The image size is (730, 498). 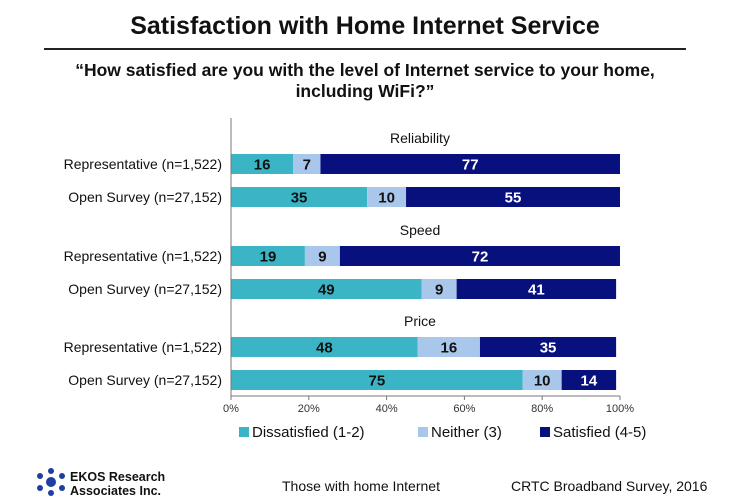 I want to click on x-tick-label: 100%, so click(x=620, y=409).